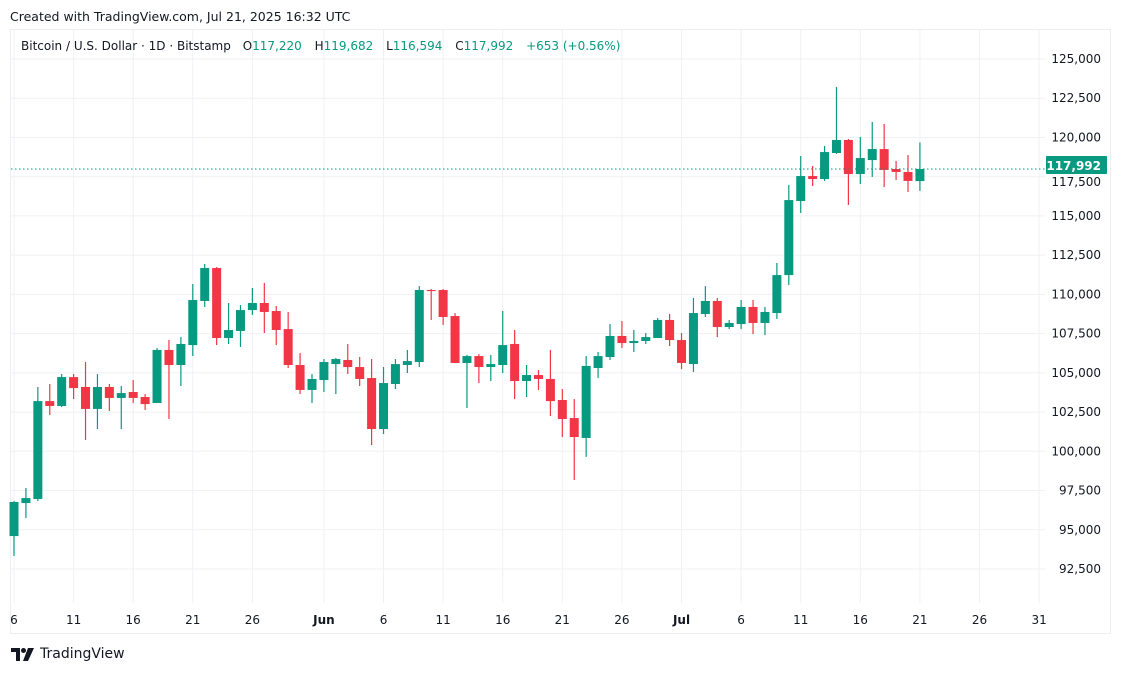 Image resolution: width=1123 pixels, height=674 pixels. I want to click on y-tick-label: 115,000, so click(1076, 216).